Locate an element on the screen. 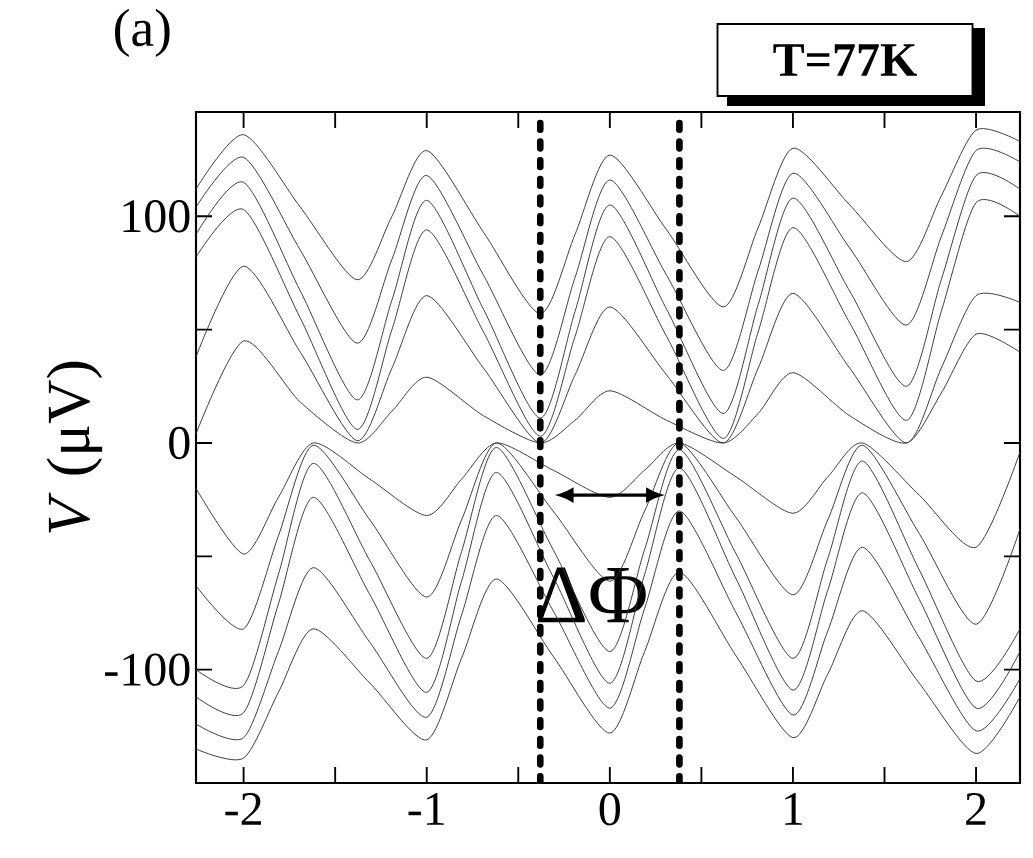 The height and width of the screenshot is (858, 1033). x-tick-label: 1 is located at coordinates (794, 809).